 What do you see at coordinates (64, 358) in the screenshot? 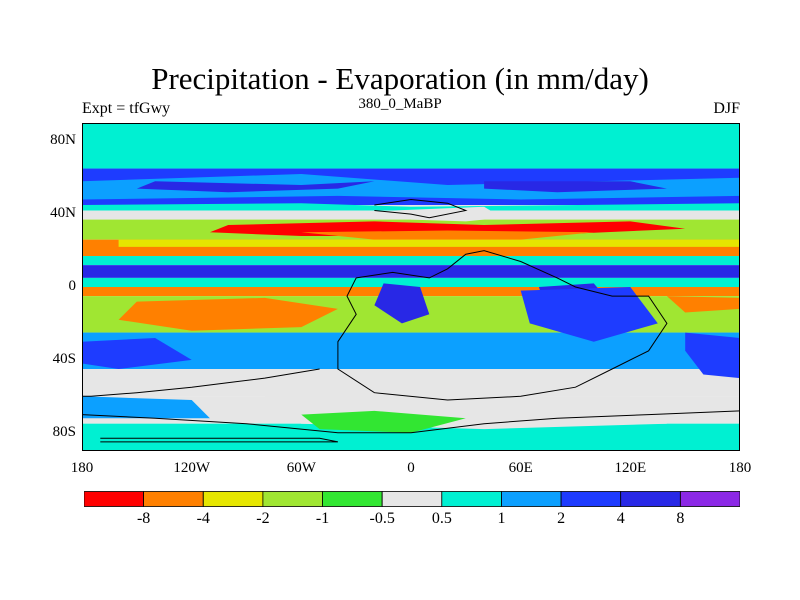
I see `y-tick-label: 40S` at bounding box center [64, 358].